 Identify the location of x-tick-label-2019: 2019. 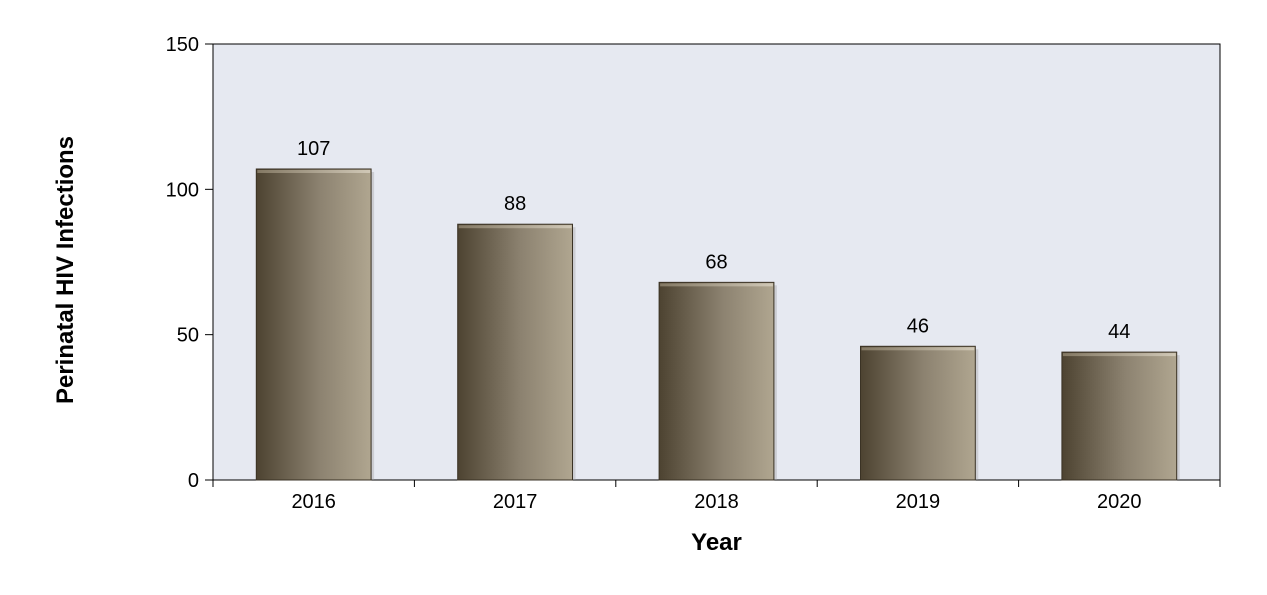
(918, 502).